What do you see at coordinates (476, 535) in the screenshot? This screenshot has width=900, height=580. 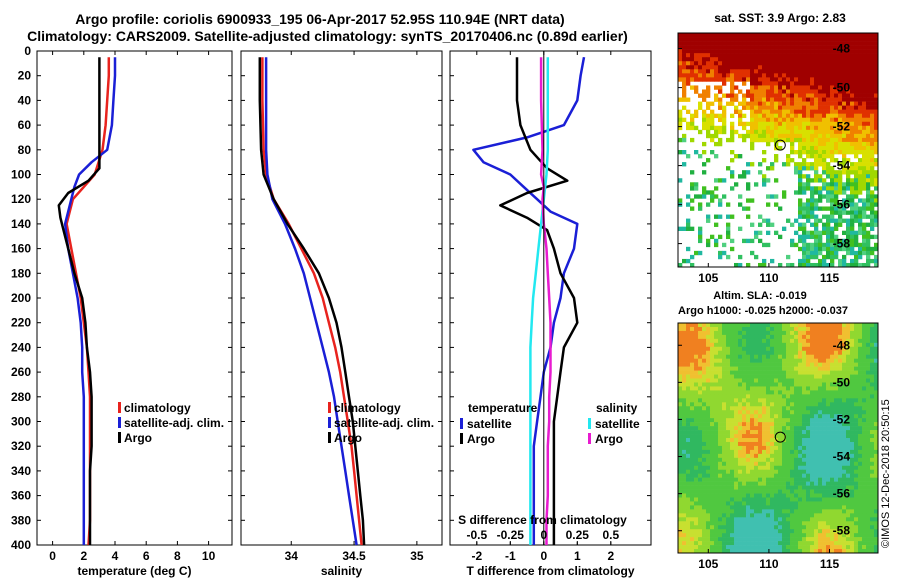 I see `s-axis-tick-label: -0.5` at bounding box center [476, 535].